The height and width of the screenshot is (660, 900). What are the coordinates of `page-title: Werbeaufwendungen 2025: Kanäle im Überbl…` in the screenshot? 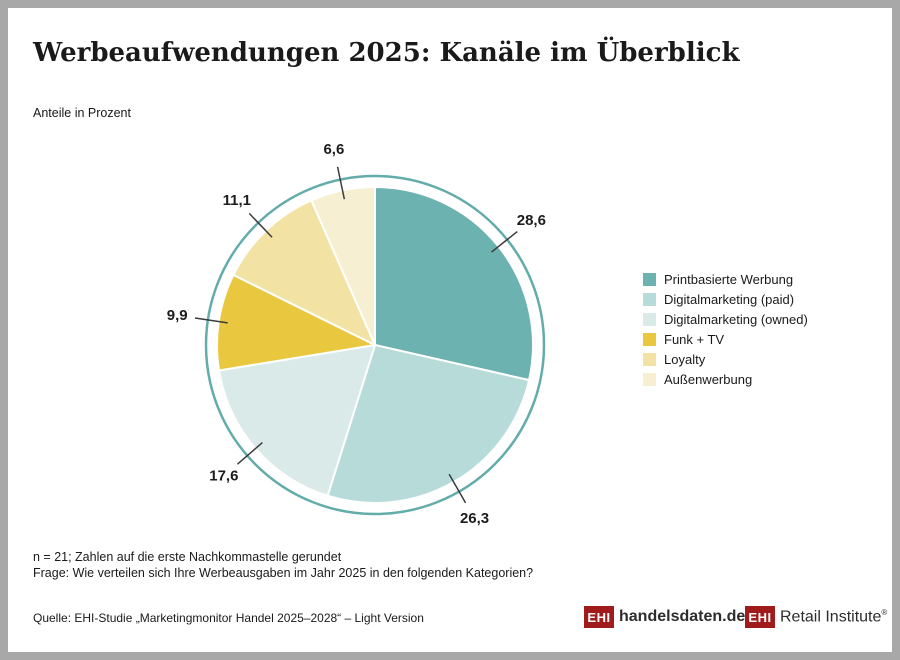 It's located at (386, 53).